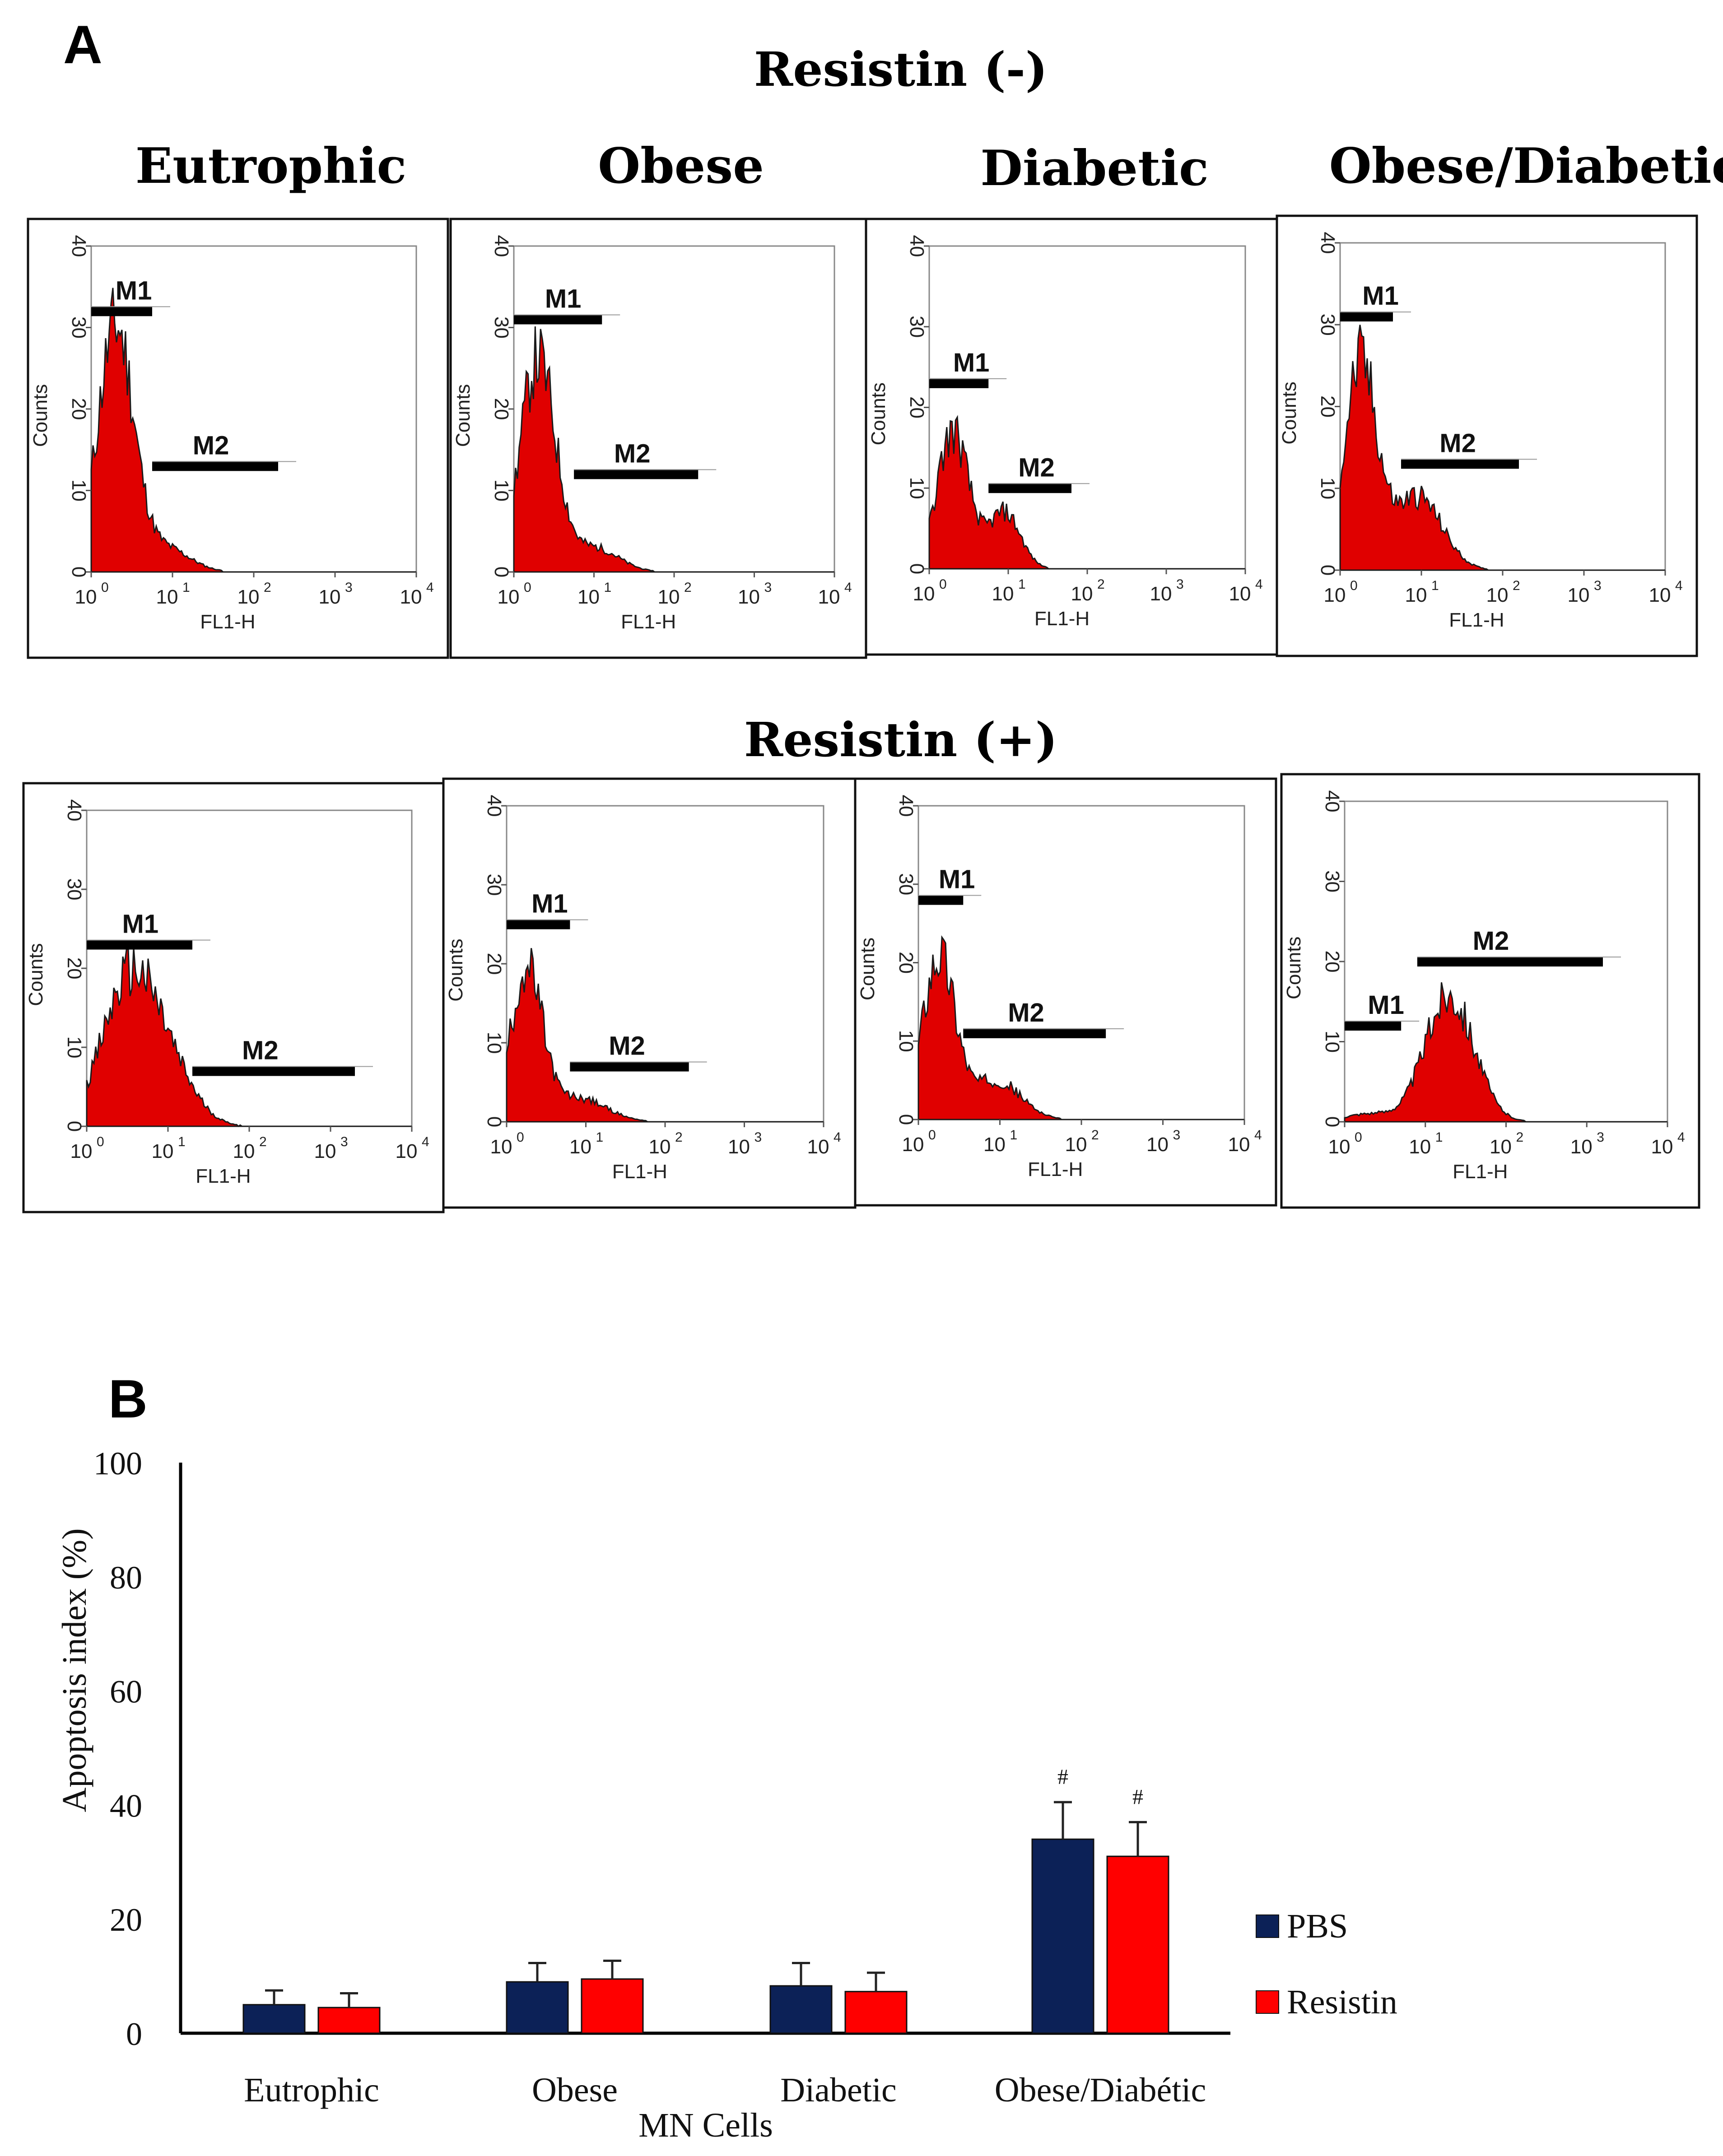 The height and width of the screenshot is (2156, 1723). What do you see at coordinates (271, 166) in the screenshot?
I see `column-title-eutrophic: Eutrophic` at bounding box center [271, 166].